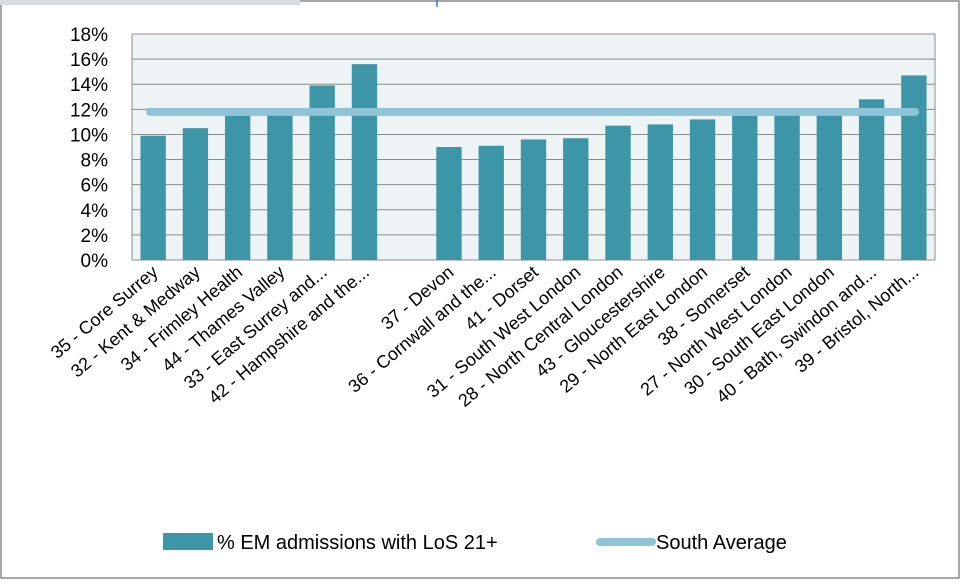  I want to click on top-strip, so click(150, 2).